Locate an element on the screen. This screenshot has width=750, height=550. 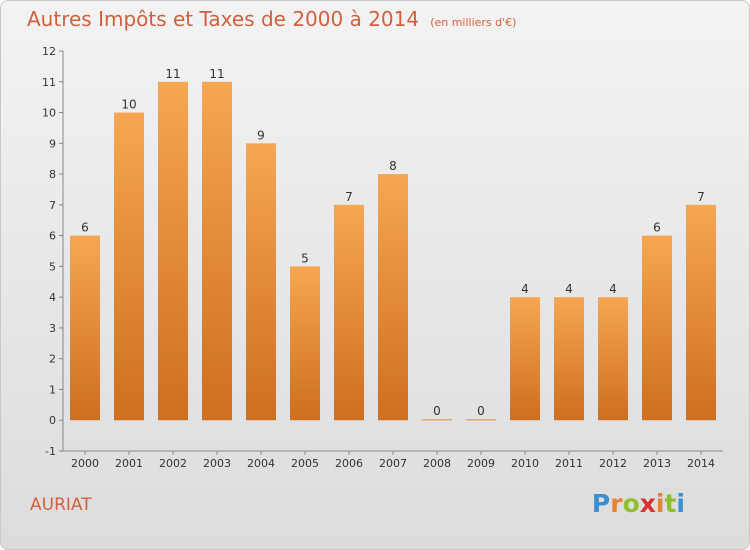
y-tick-label: 6 is located at coordinates (52, 236).